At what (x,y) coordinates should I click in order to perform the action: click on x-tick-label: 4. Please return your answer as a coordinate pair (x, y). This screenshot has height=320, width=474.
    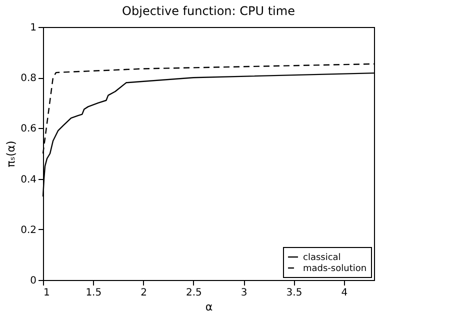
    Looking at the image, I should click on (344, 293).